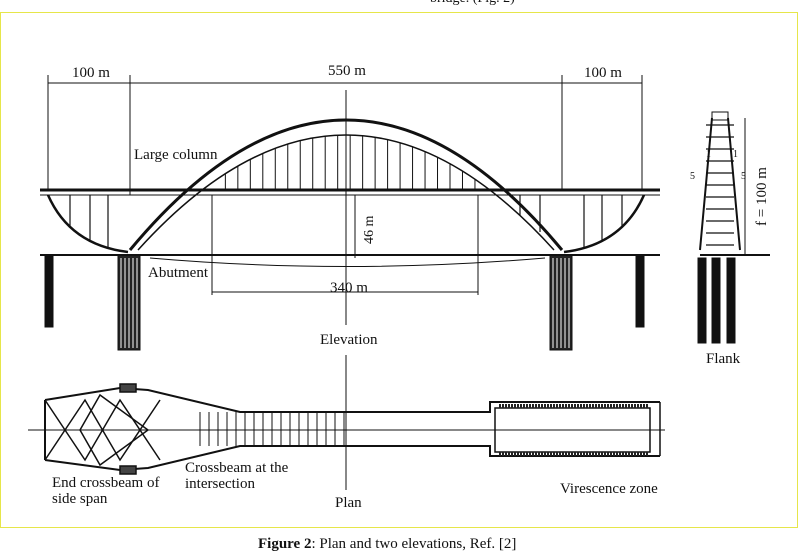 The image size is (800, 553). What do you see at coordinates (87, 224) in the screenshot?
I see `left-side-arch` at bounding box center [87, 224].